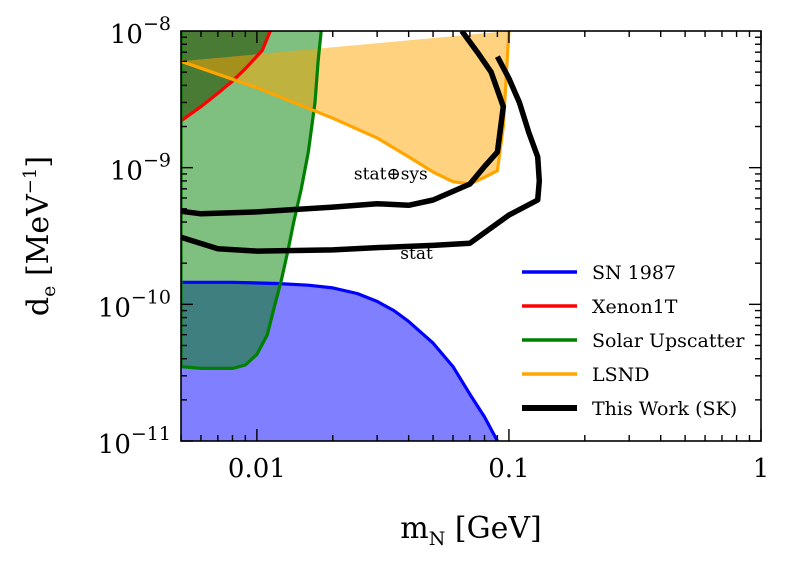 The width and height of the screenshot is (789, 565). What do you see at coordinates (257, 469) in the screenshot?
I see `x-tick-label: 0.01` at bounding box center [257, 469].